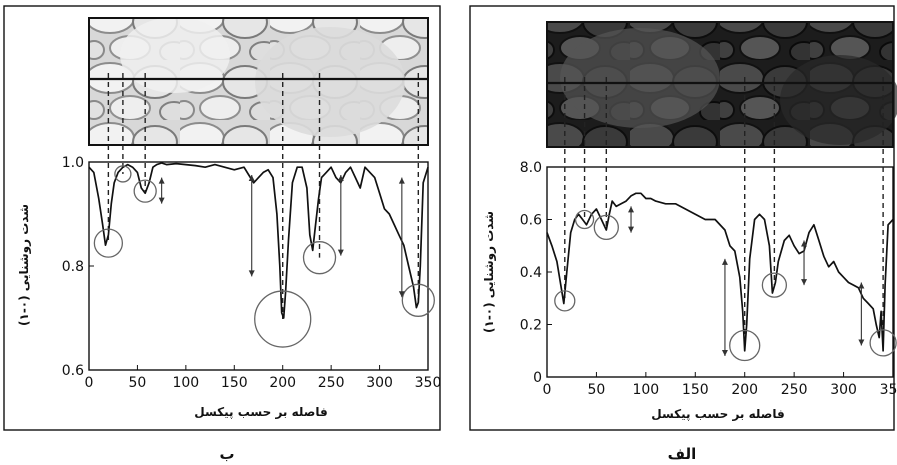 The image size is (897, 465). What do you see at coordinates (185, 383) in the screenshot?
I see `x-tick-label-b: 100` at bounding box center [185, 383].